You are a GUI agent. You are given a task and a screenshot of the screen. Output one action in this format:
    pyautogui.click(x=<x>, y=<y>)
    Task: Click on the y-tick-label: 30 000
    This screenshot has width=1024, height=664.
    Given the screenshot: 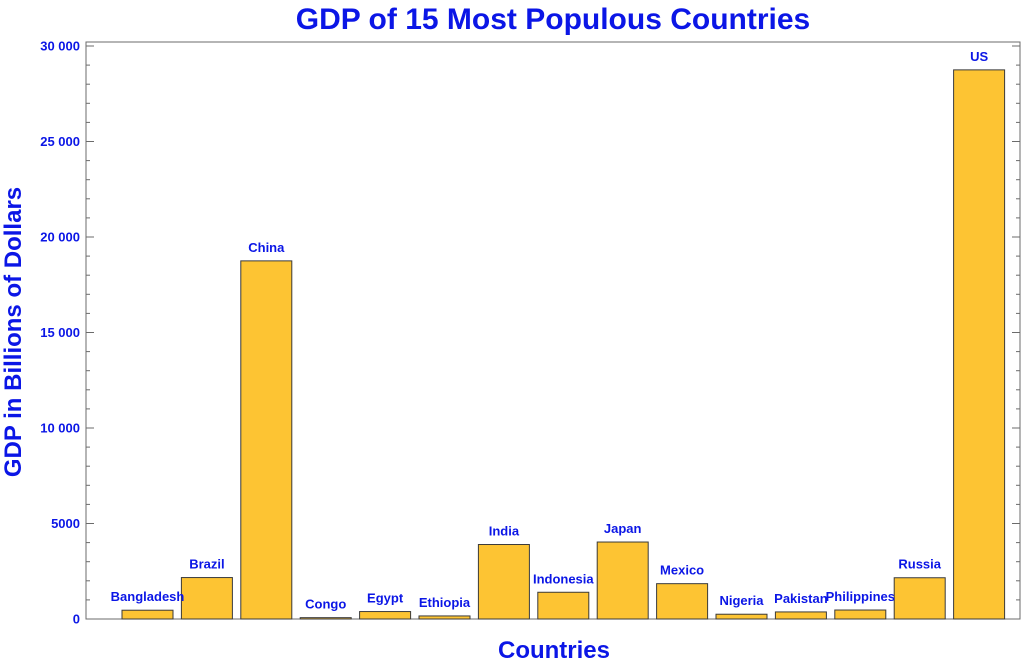 What is the action you would take?
    pyautogui.click(x=60, y=46)
    